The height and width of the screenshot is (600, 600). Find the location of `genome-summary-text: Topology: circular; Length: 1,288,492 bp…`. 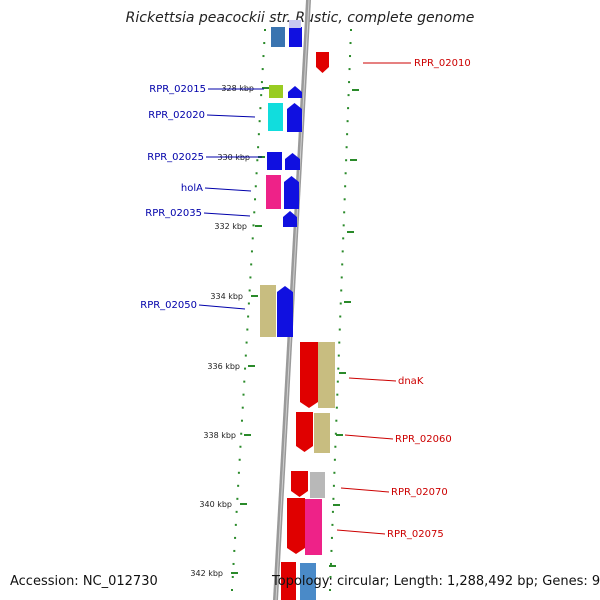

genome-summary-text: Topology: circular; Length: 1,288,492 bp… is located at coordinates (436, 581).